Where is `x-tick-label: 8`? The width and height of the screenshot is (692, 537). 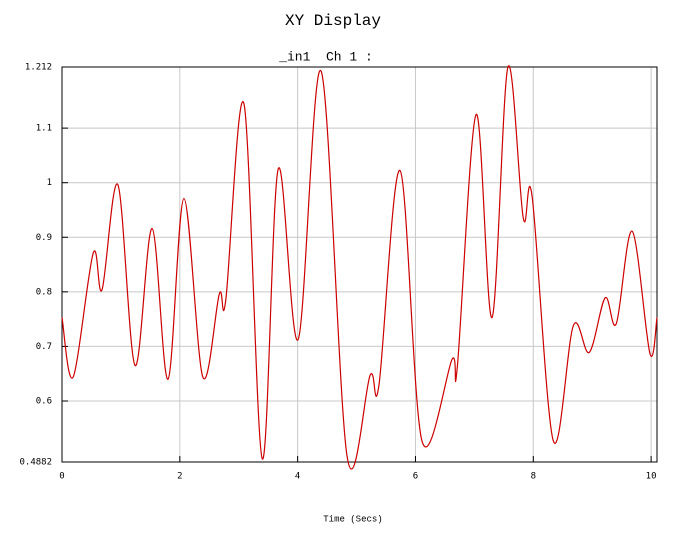
x-tick-label: 8 is located at coordinates (533, 477).